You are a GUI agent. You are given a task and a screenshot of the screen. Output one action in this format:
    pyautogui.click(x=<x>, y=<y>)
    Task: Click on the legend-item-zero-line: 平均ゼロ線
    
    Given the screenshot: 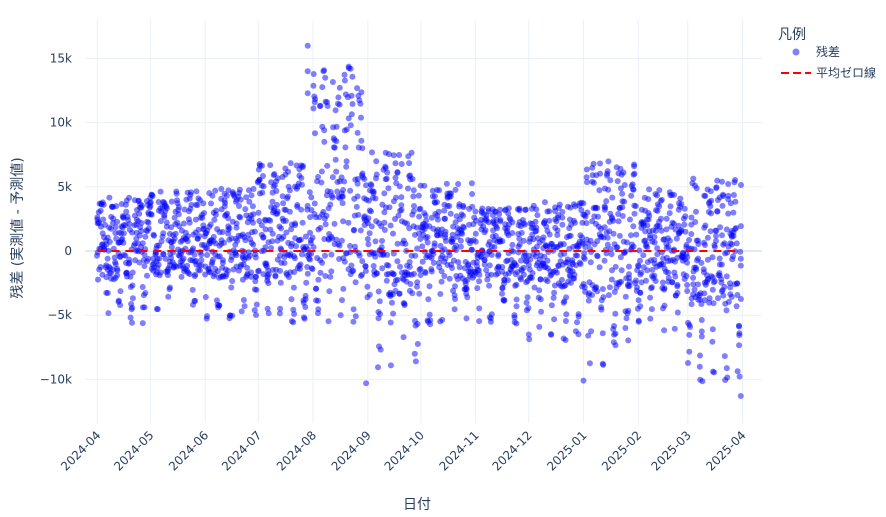 What is the action you would take?
    pyautogui.click(x=828, y=72)
    